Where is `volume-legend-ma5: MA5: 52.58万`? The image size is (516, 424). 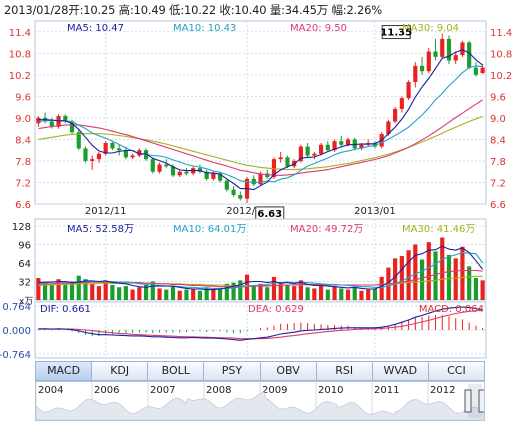 volume-legend-ma5: MA5: 52.58万 is located at coordinates (100, 229).